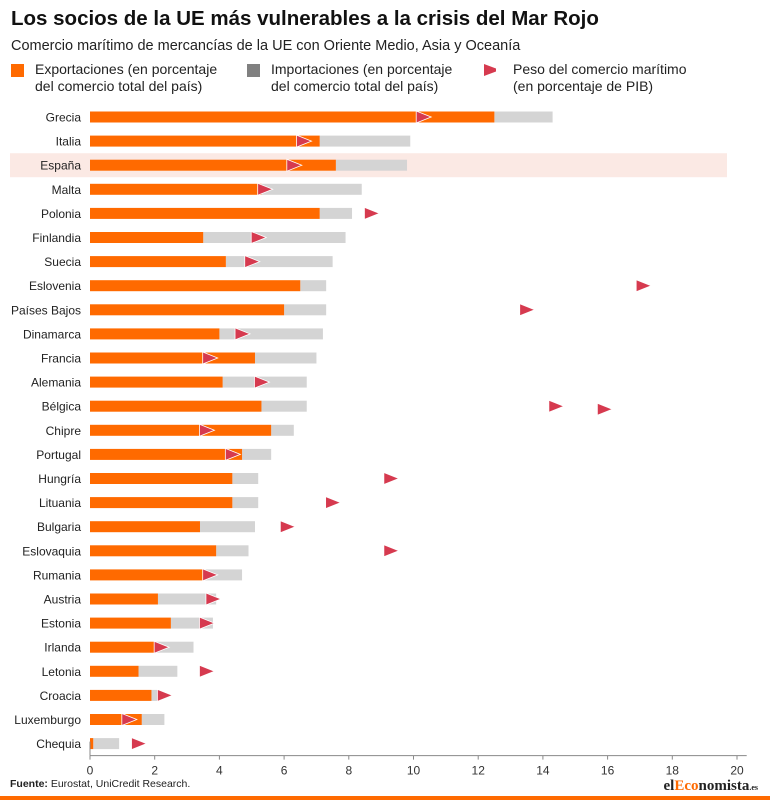  Describe the element at coordinates (100, 784) in the screenshot. I see `source-note: Fuente: Eurostat, UniCredit Research.` at that location.